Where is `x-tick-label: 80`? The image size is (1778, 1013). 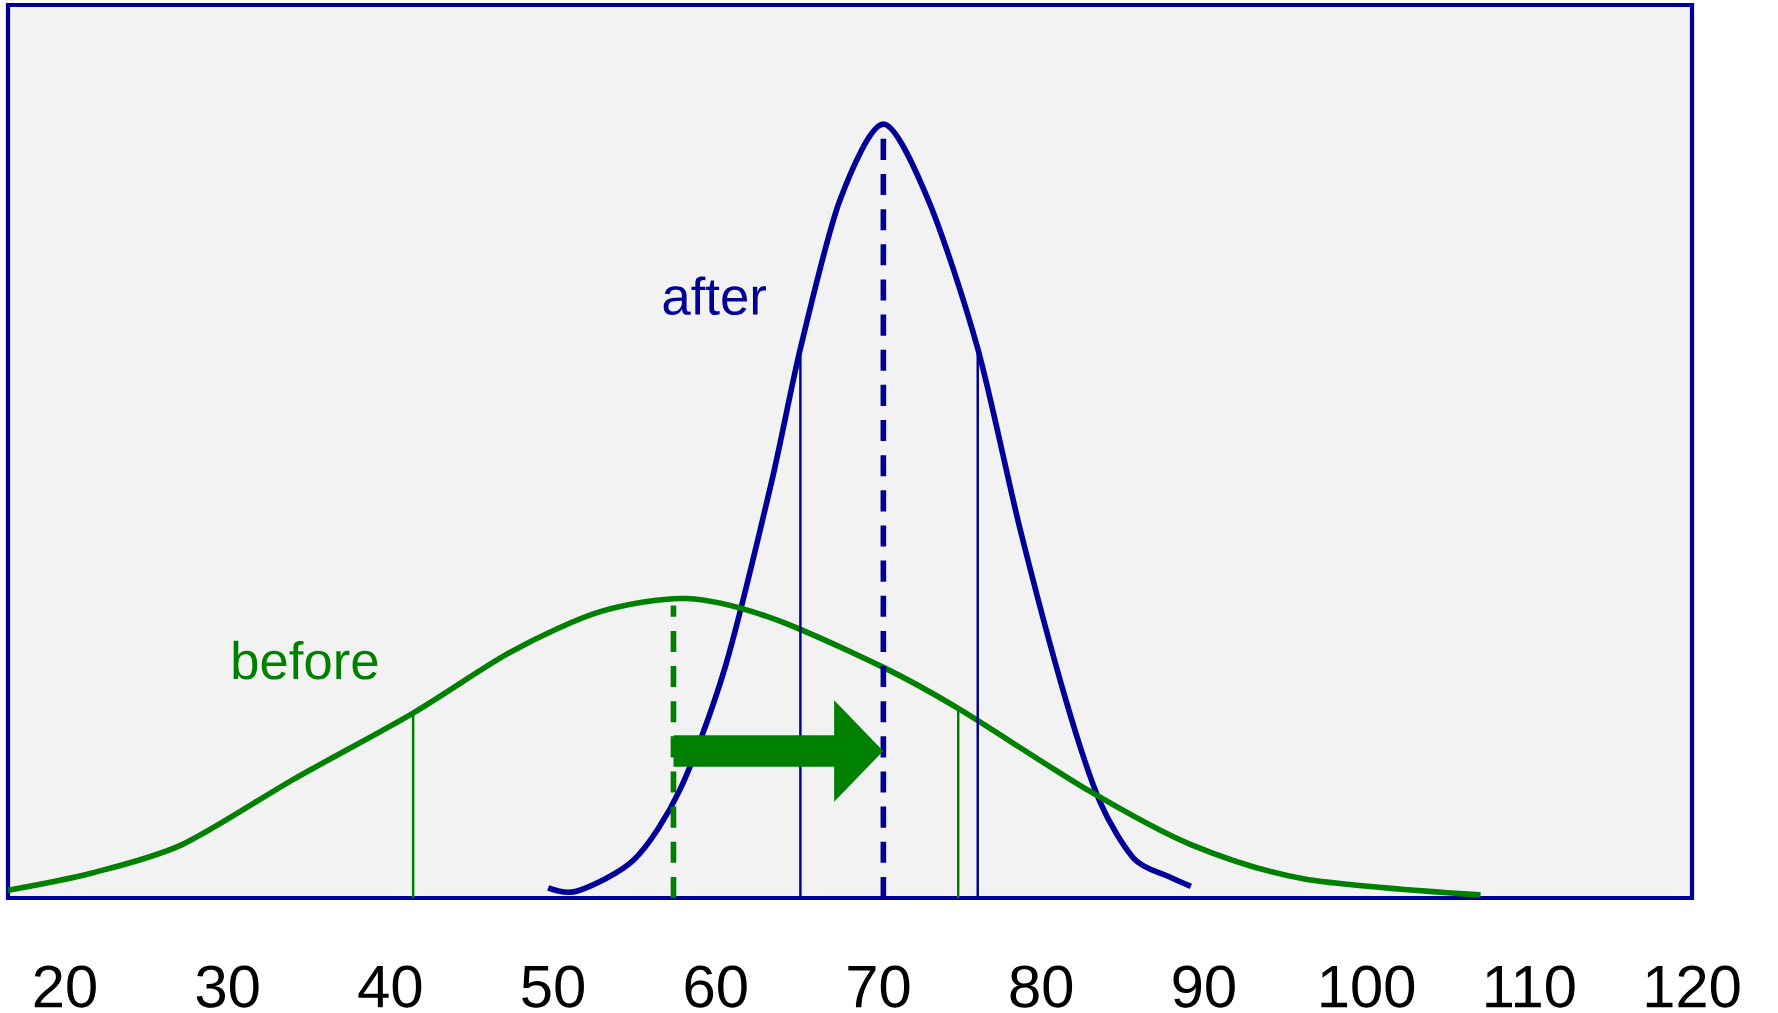
x-tick-label: 80 is located at coordinates (1041, 986).